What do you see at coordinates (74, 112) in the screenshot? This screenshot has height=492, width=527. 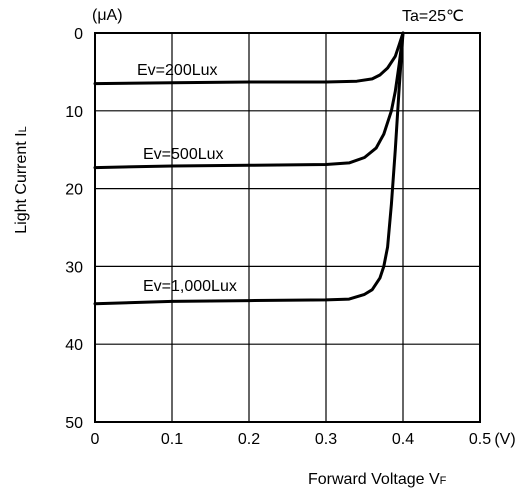 I see `y-tick-label: 10` at bounding box center [74, 112].